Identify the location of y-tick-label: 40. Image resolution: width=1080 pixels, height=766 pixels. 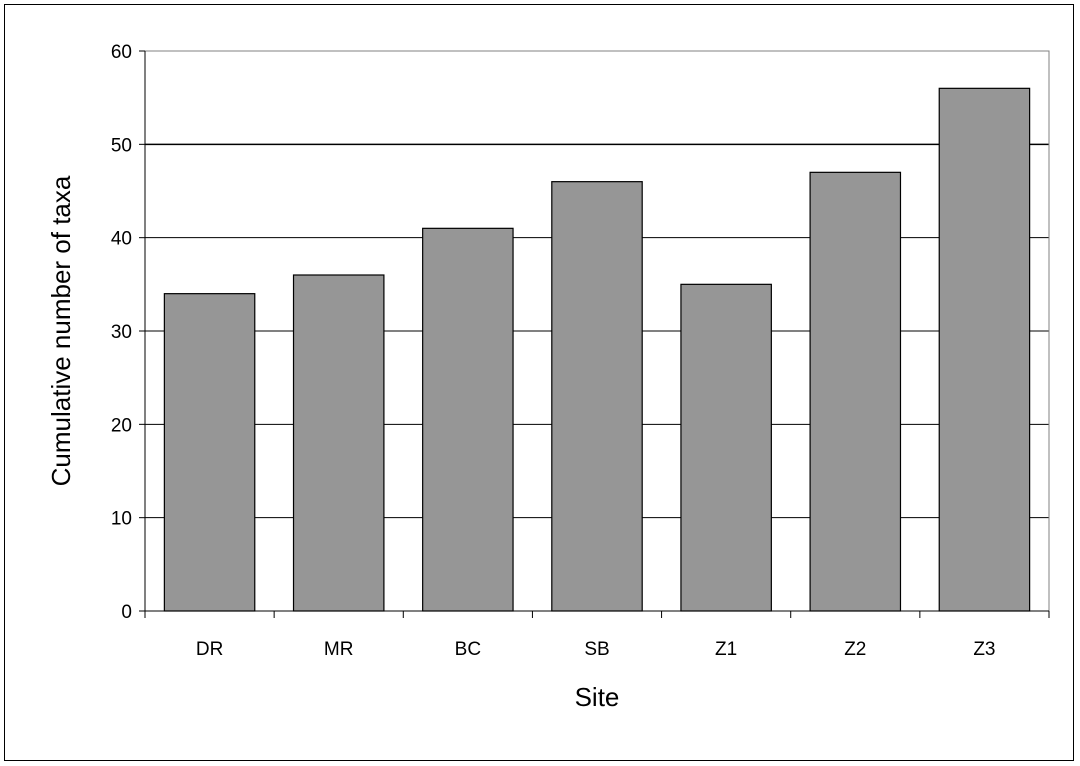
(121, 239).